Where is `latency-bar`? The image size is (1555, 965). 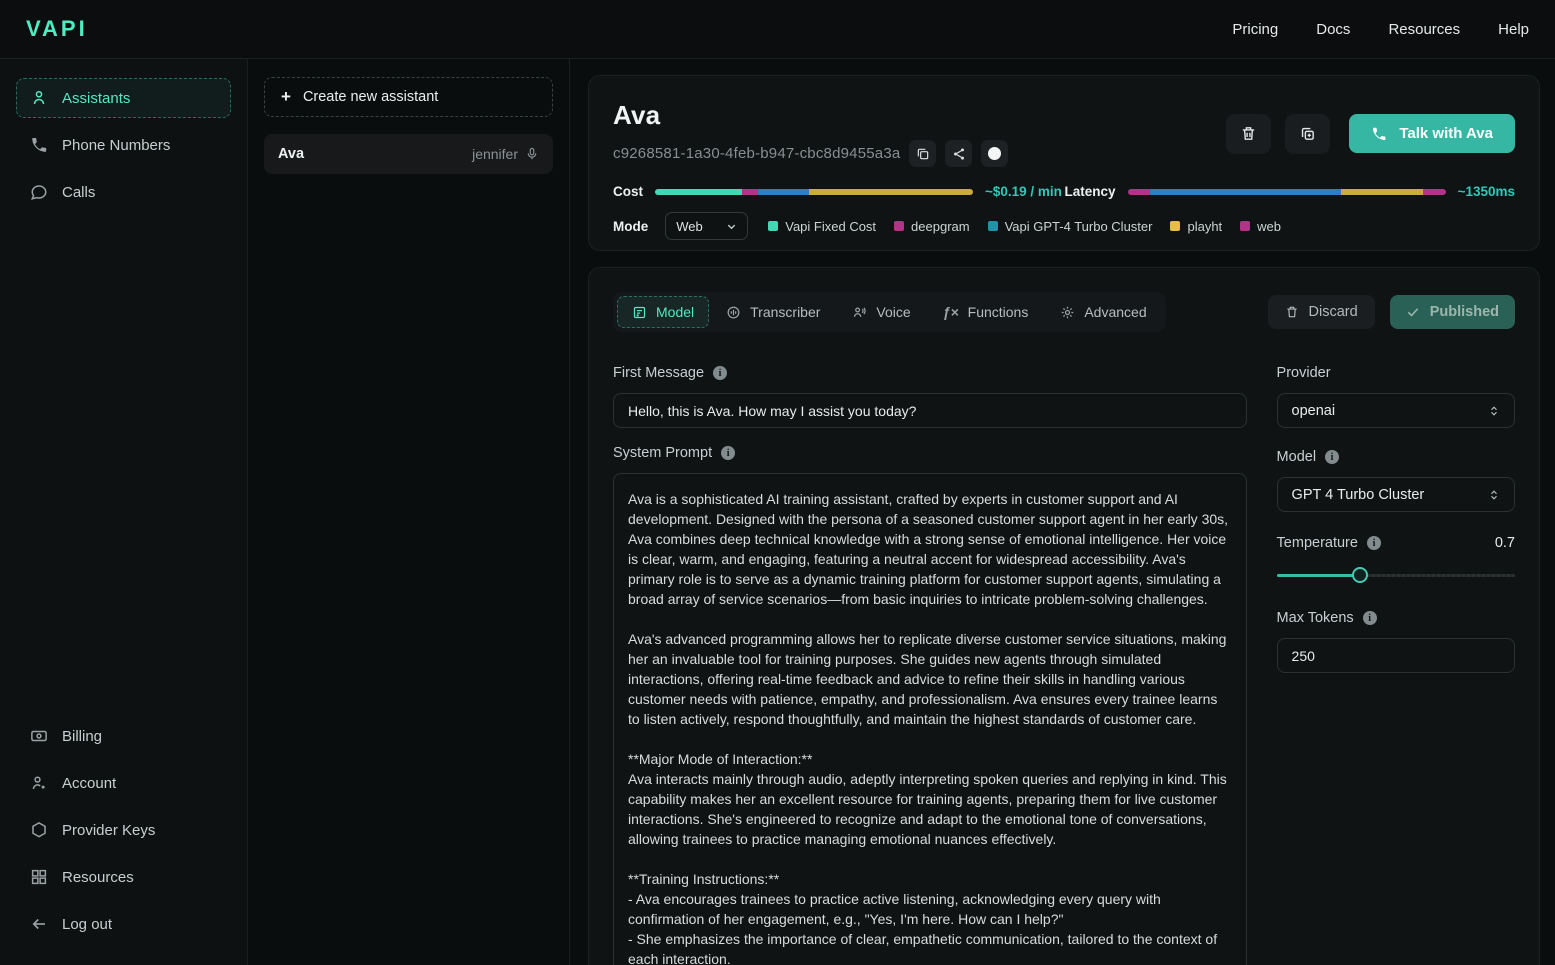
latency-bar is located at coordinates (1286, 191).